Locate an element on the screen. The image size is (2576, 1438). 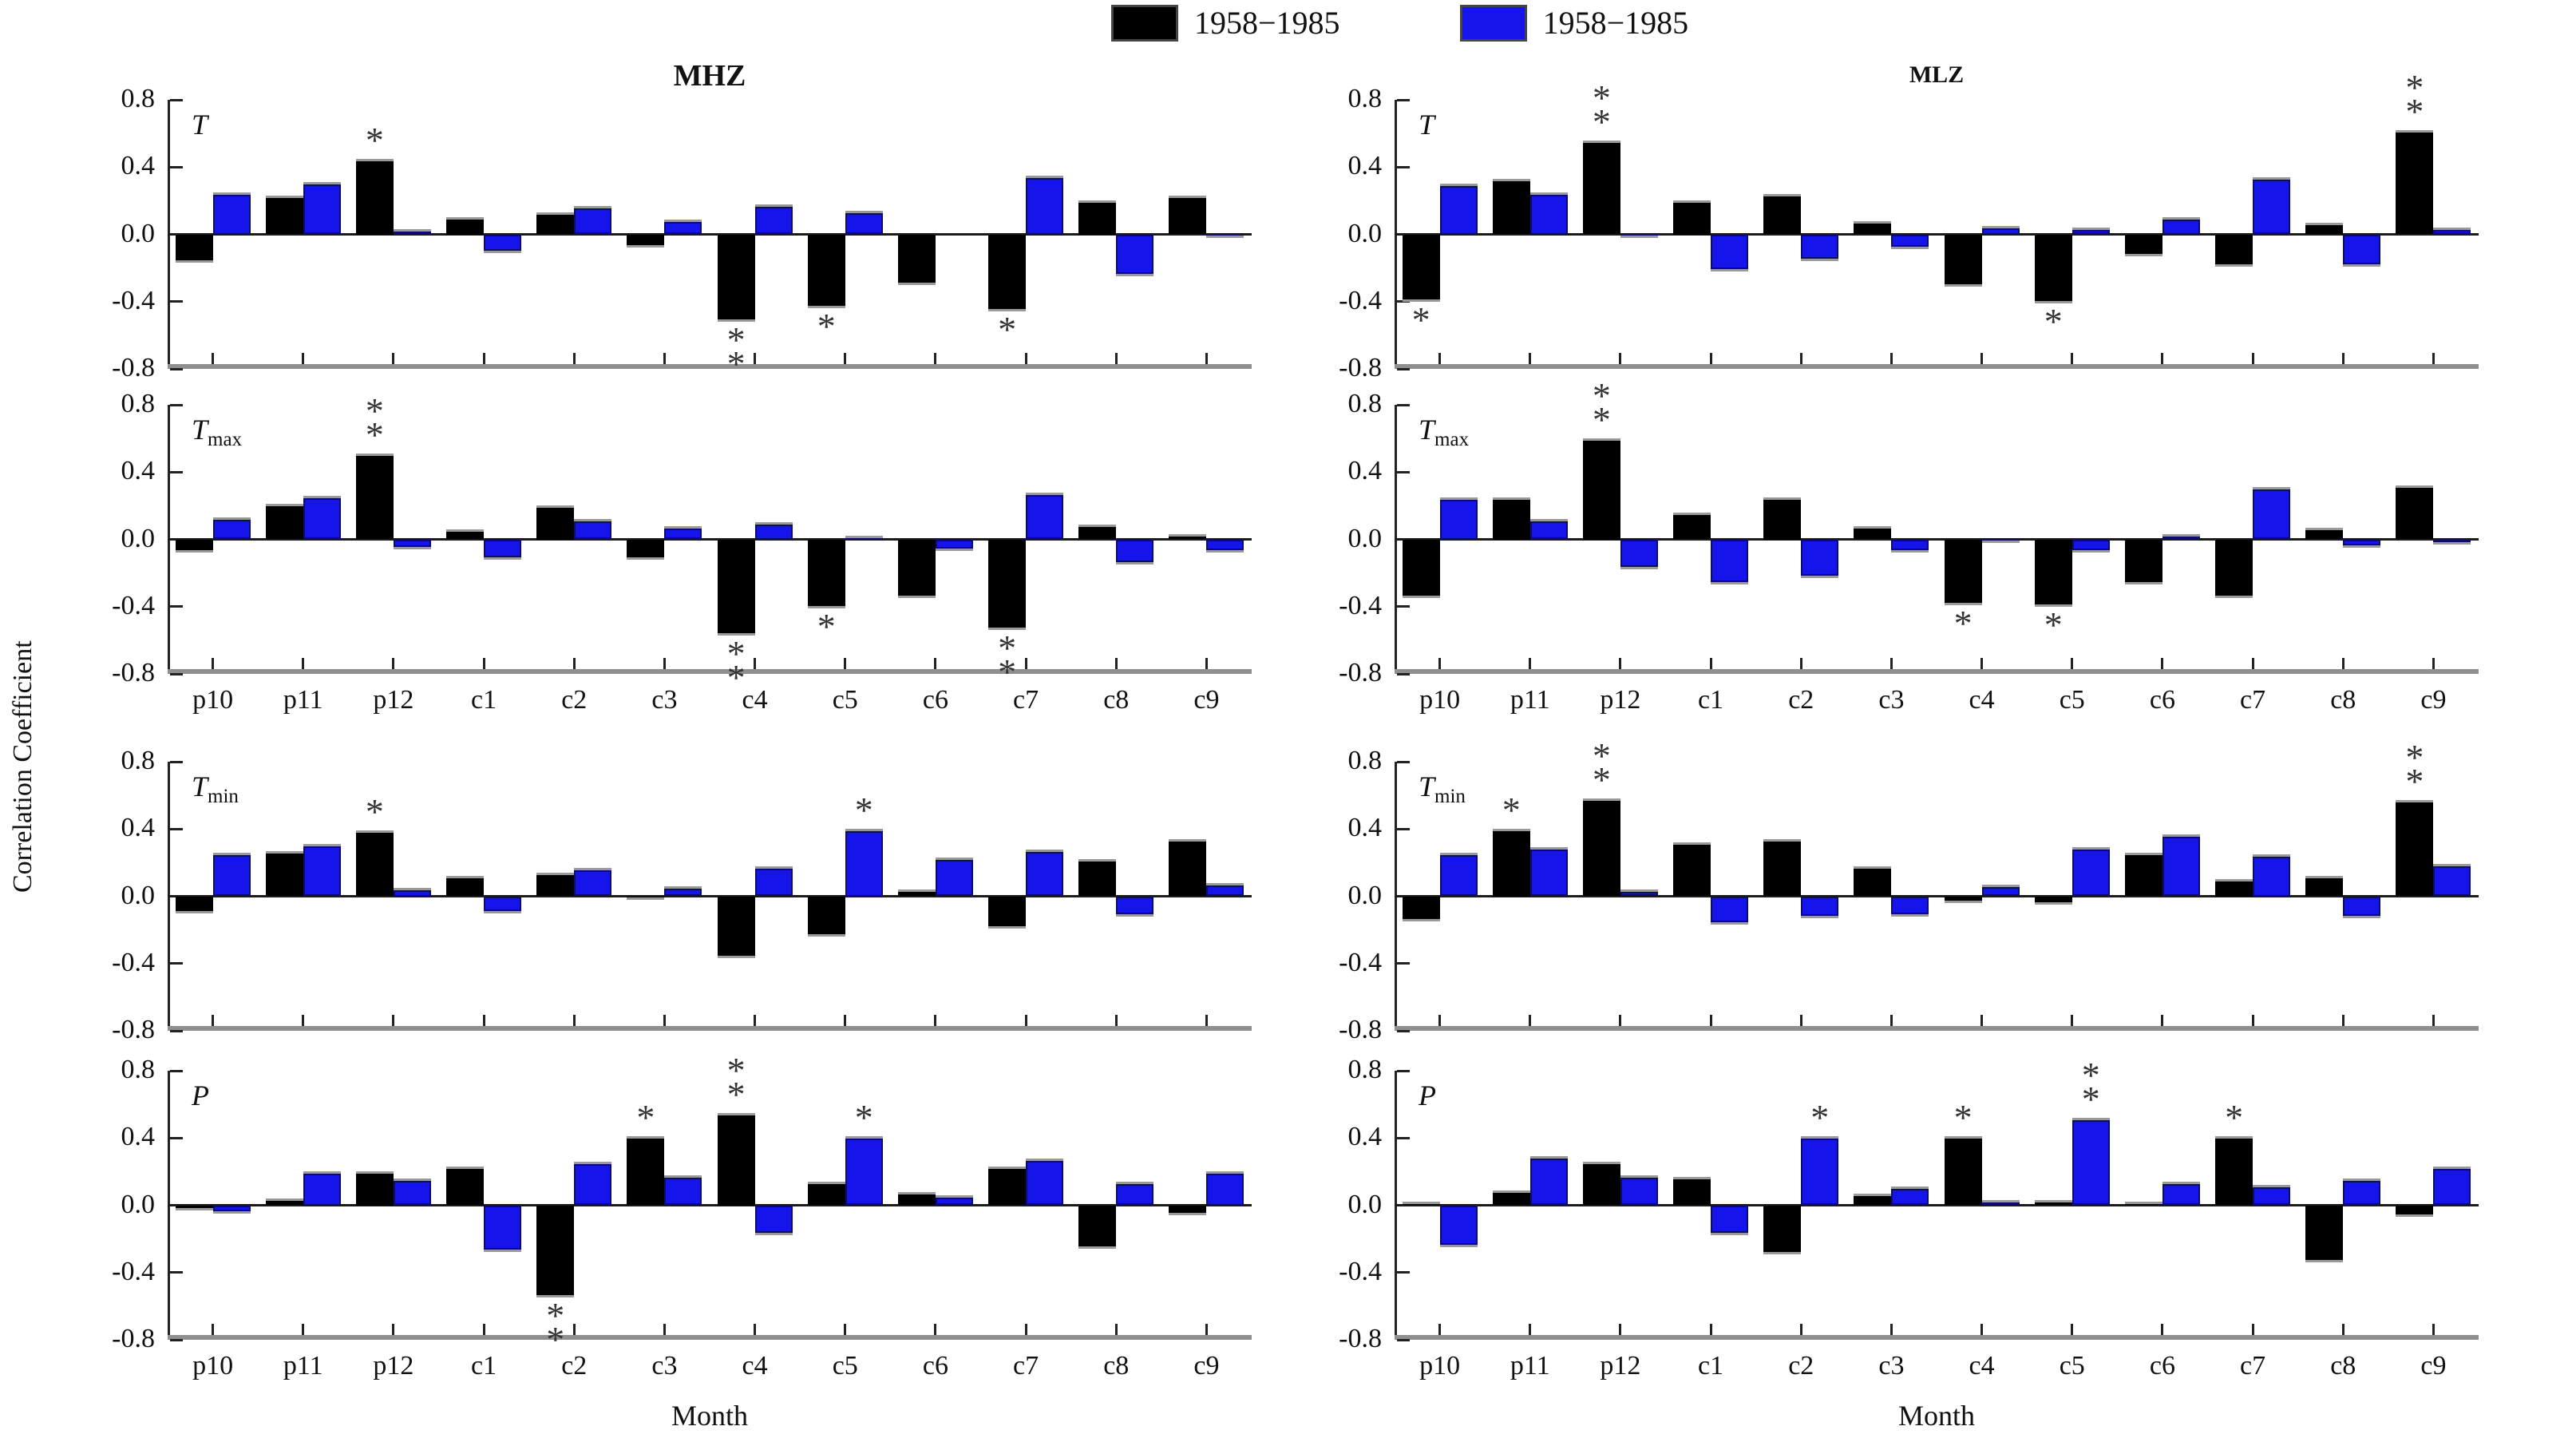
bar-MLZ-c4-black is located at coordinates (1963, 1171).